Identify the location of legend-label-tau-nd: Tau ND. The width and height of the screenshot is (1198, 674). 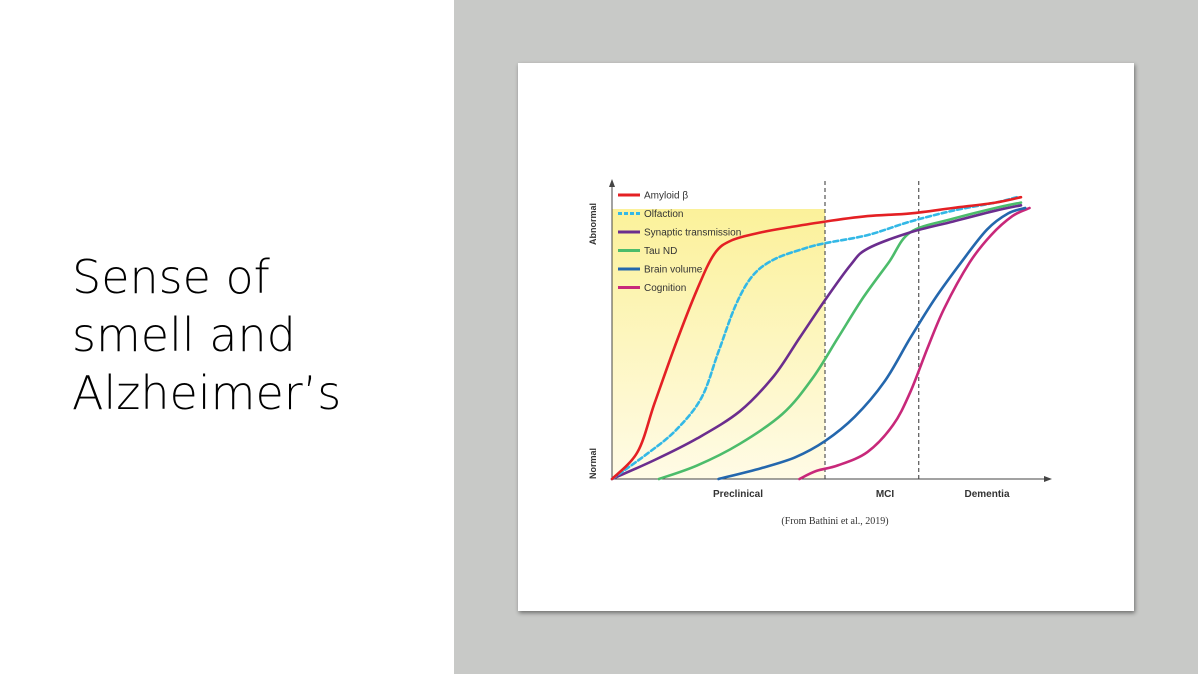
(660, 251).